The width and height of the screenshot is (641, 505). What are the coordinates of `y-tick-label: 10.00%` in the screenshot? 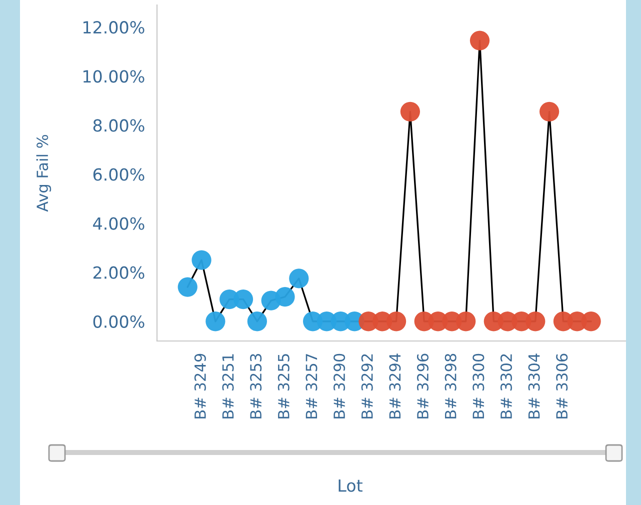 It's located at (113, 76).